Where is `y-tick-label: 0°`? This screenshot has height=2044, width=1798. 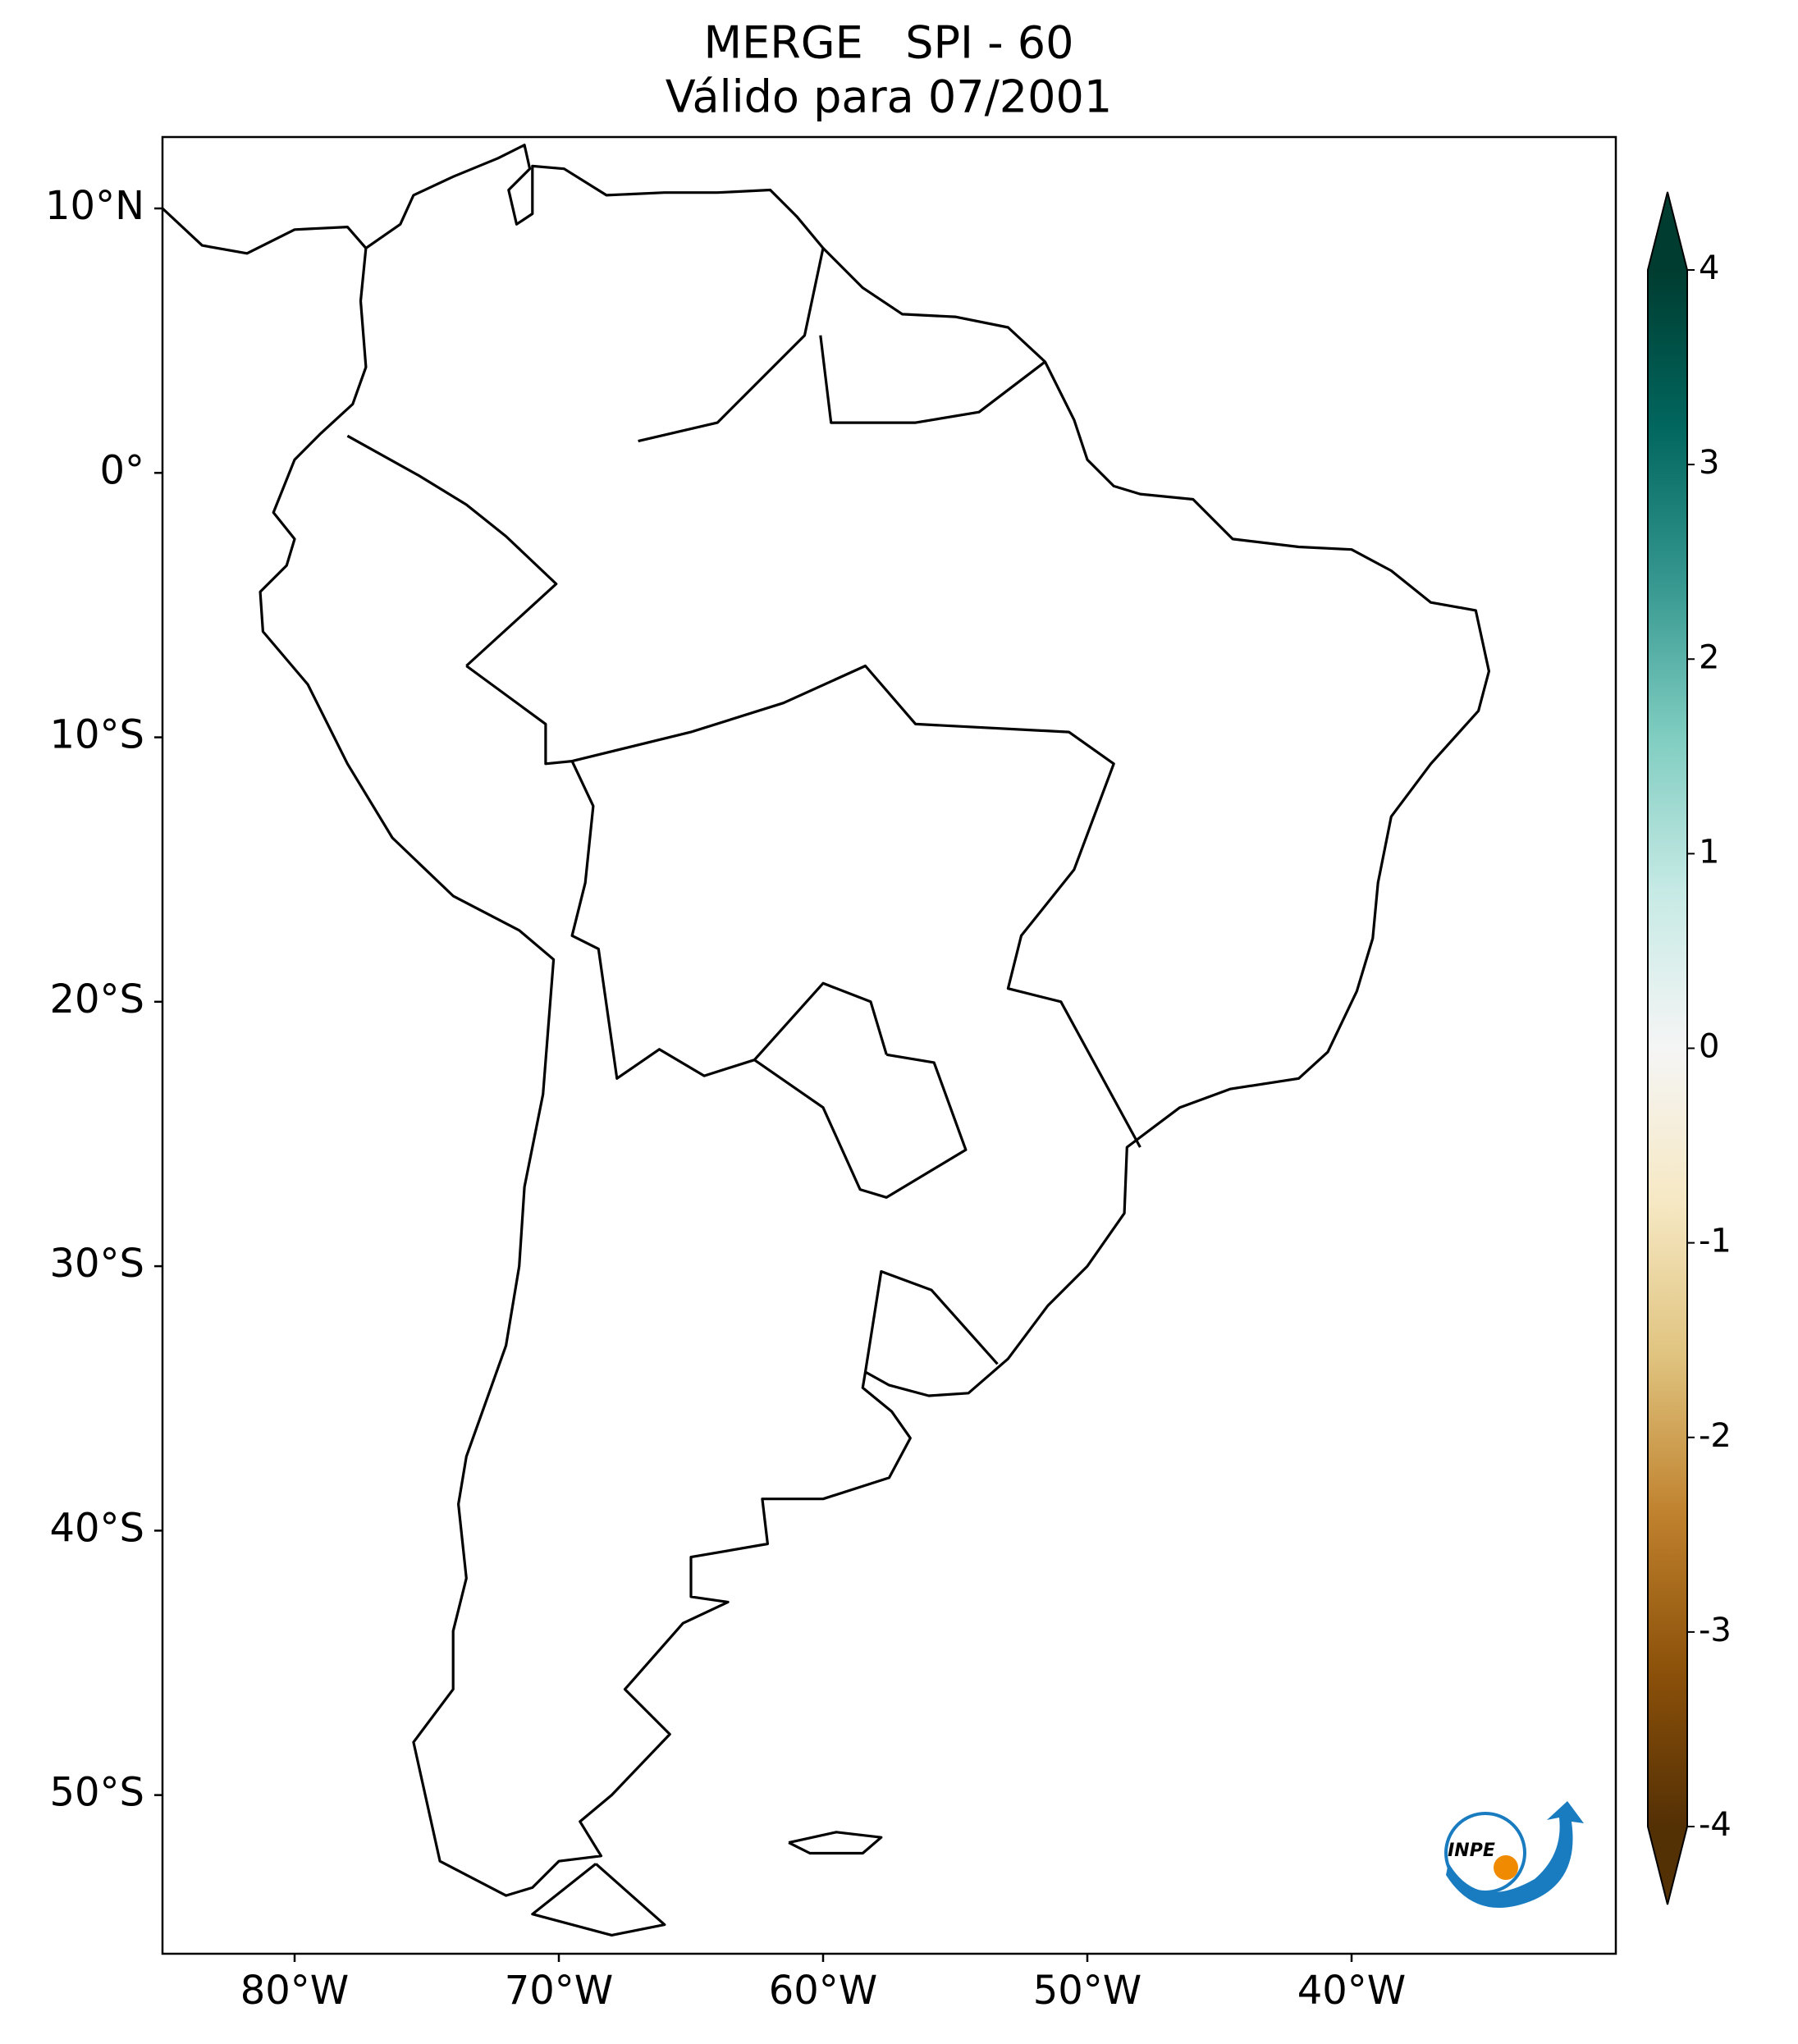
y-tick-label: 0° is located at coordinates (121, 470).